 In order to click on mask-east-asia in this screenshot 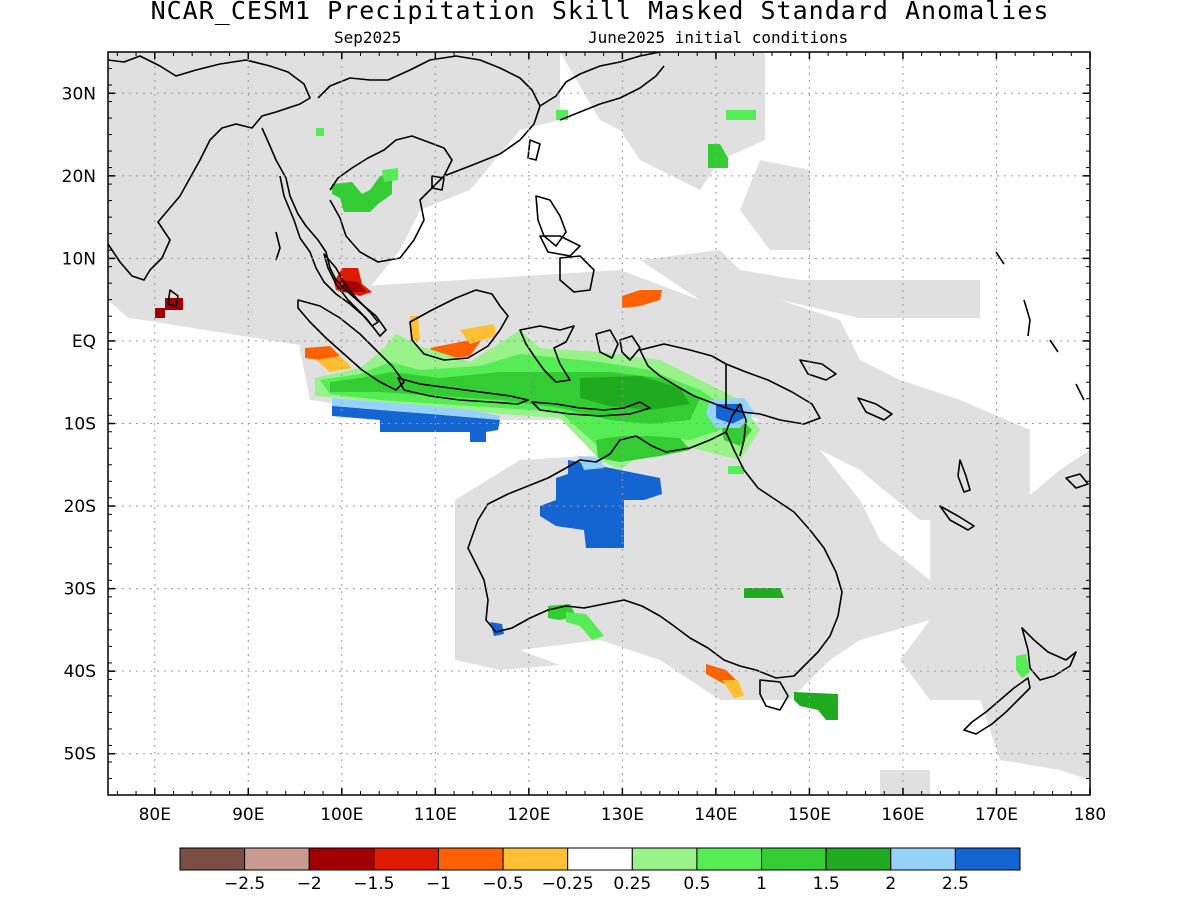, I will do `click(662, 121)`.